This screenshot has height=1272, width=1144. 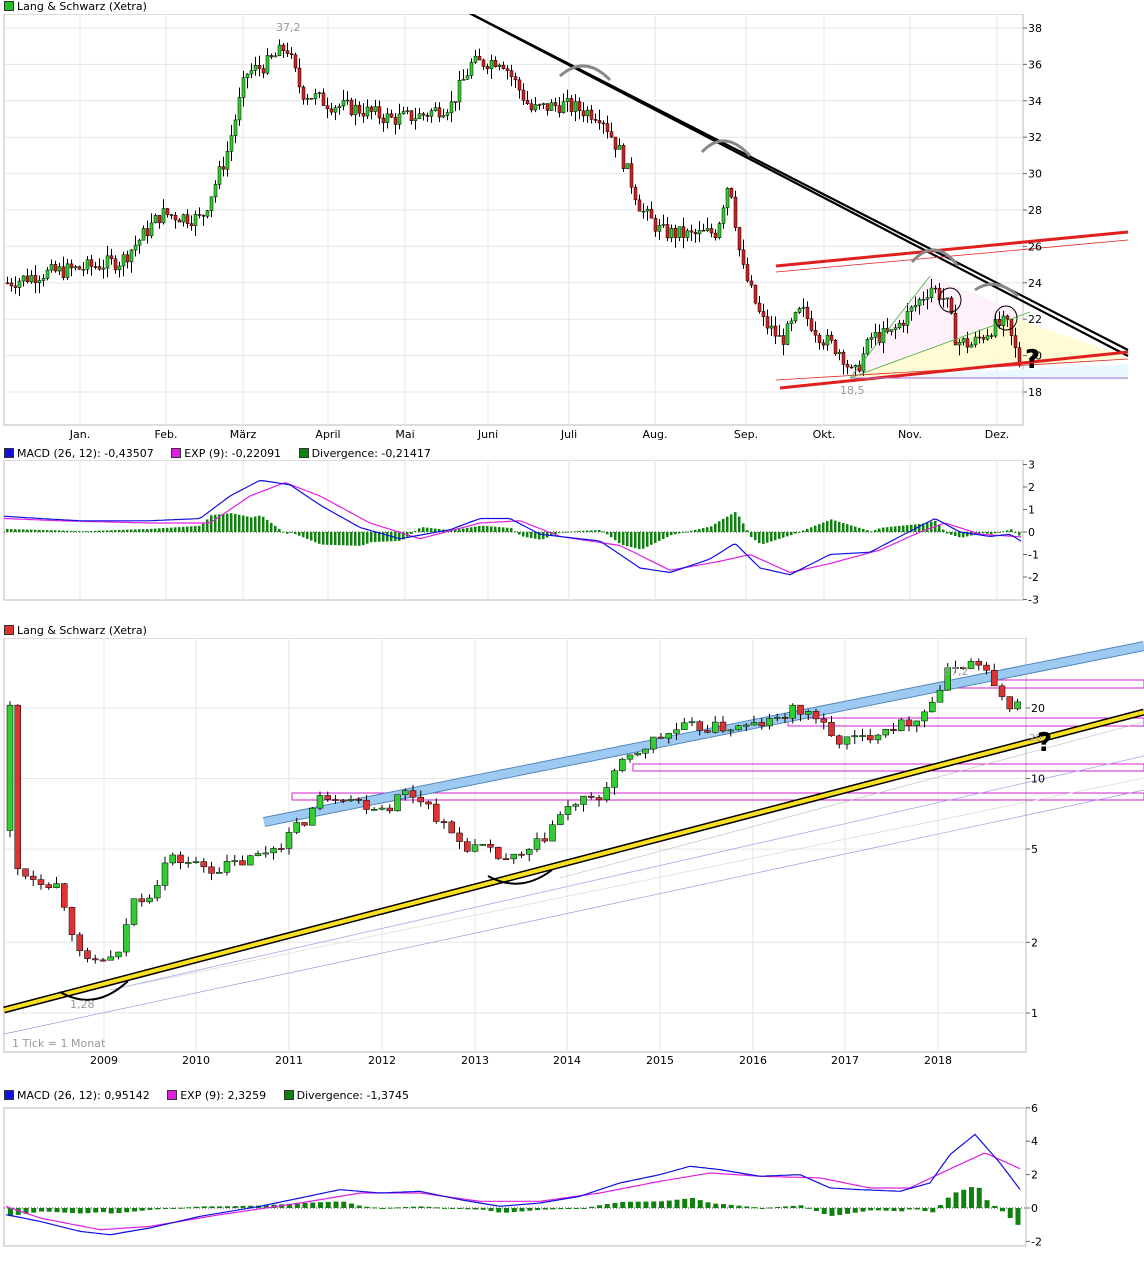 I want to click on y-tick-label: 26, so click(x=1035, y=246).